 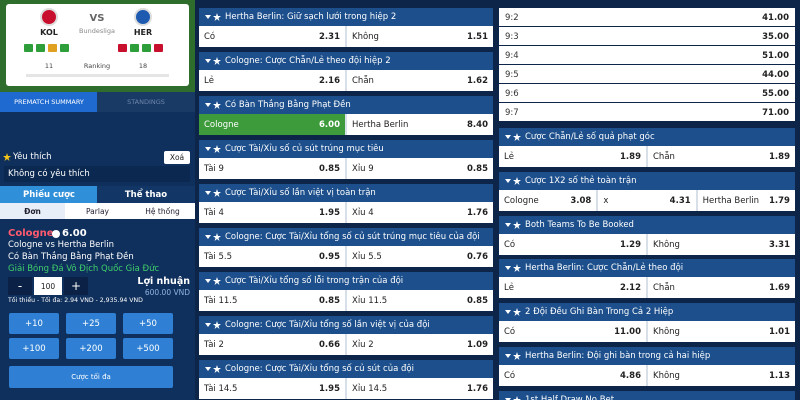 What do you see at coordinates (775, 56) in the screenshot?
I see `score-odds: 51.00` at bounding box center [775, 56].